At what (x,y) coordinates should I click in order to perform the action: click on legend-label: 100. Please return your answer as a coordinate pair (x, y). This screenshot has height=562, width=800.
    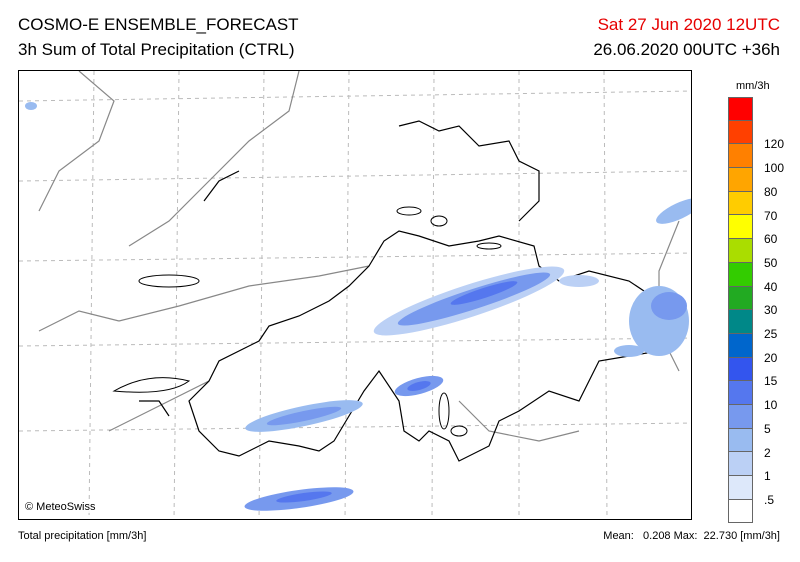
    Looking at the image, I should click on (774, 168).